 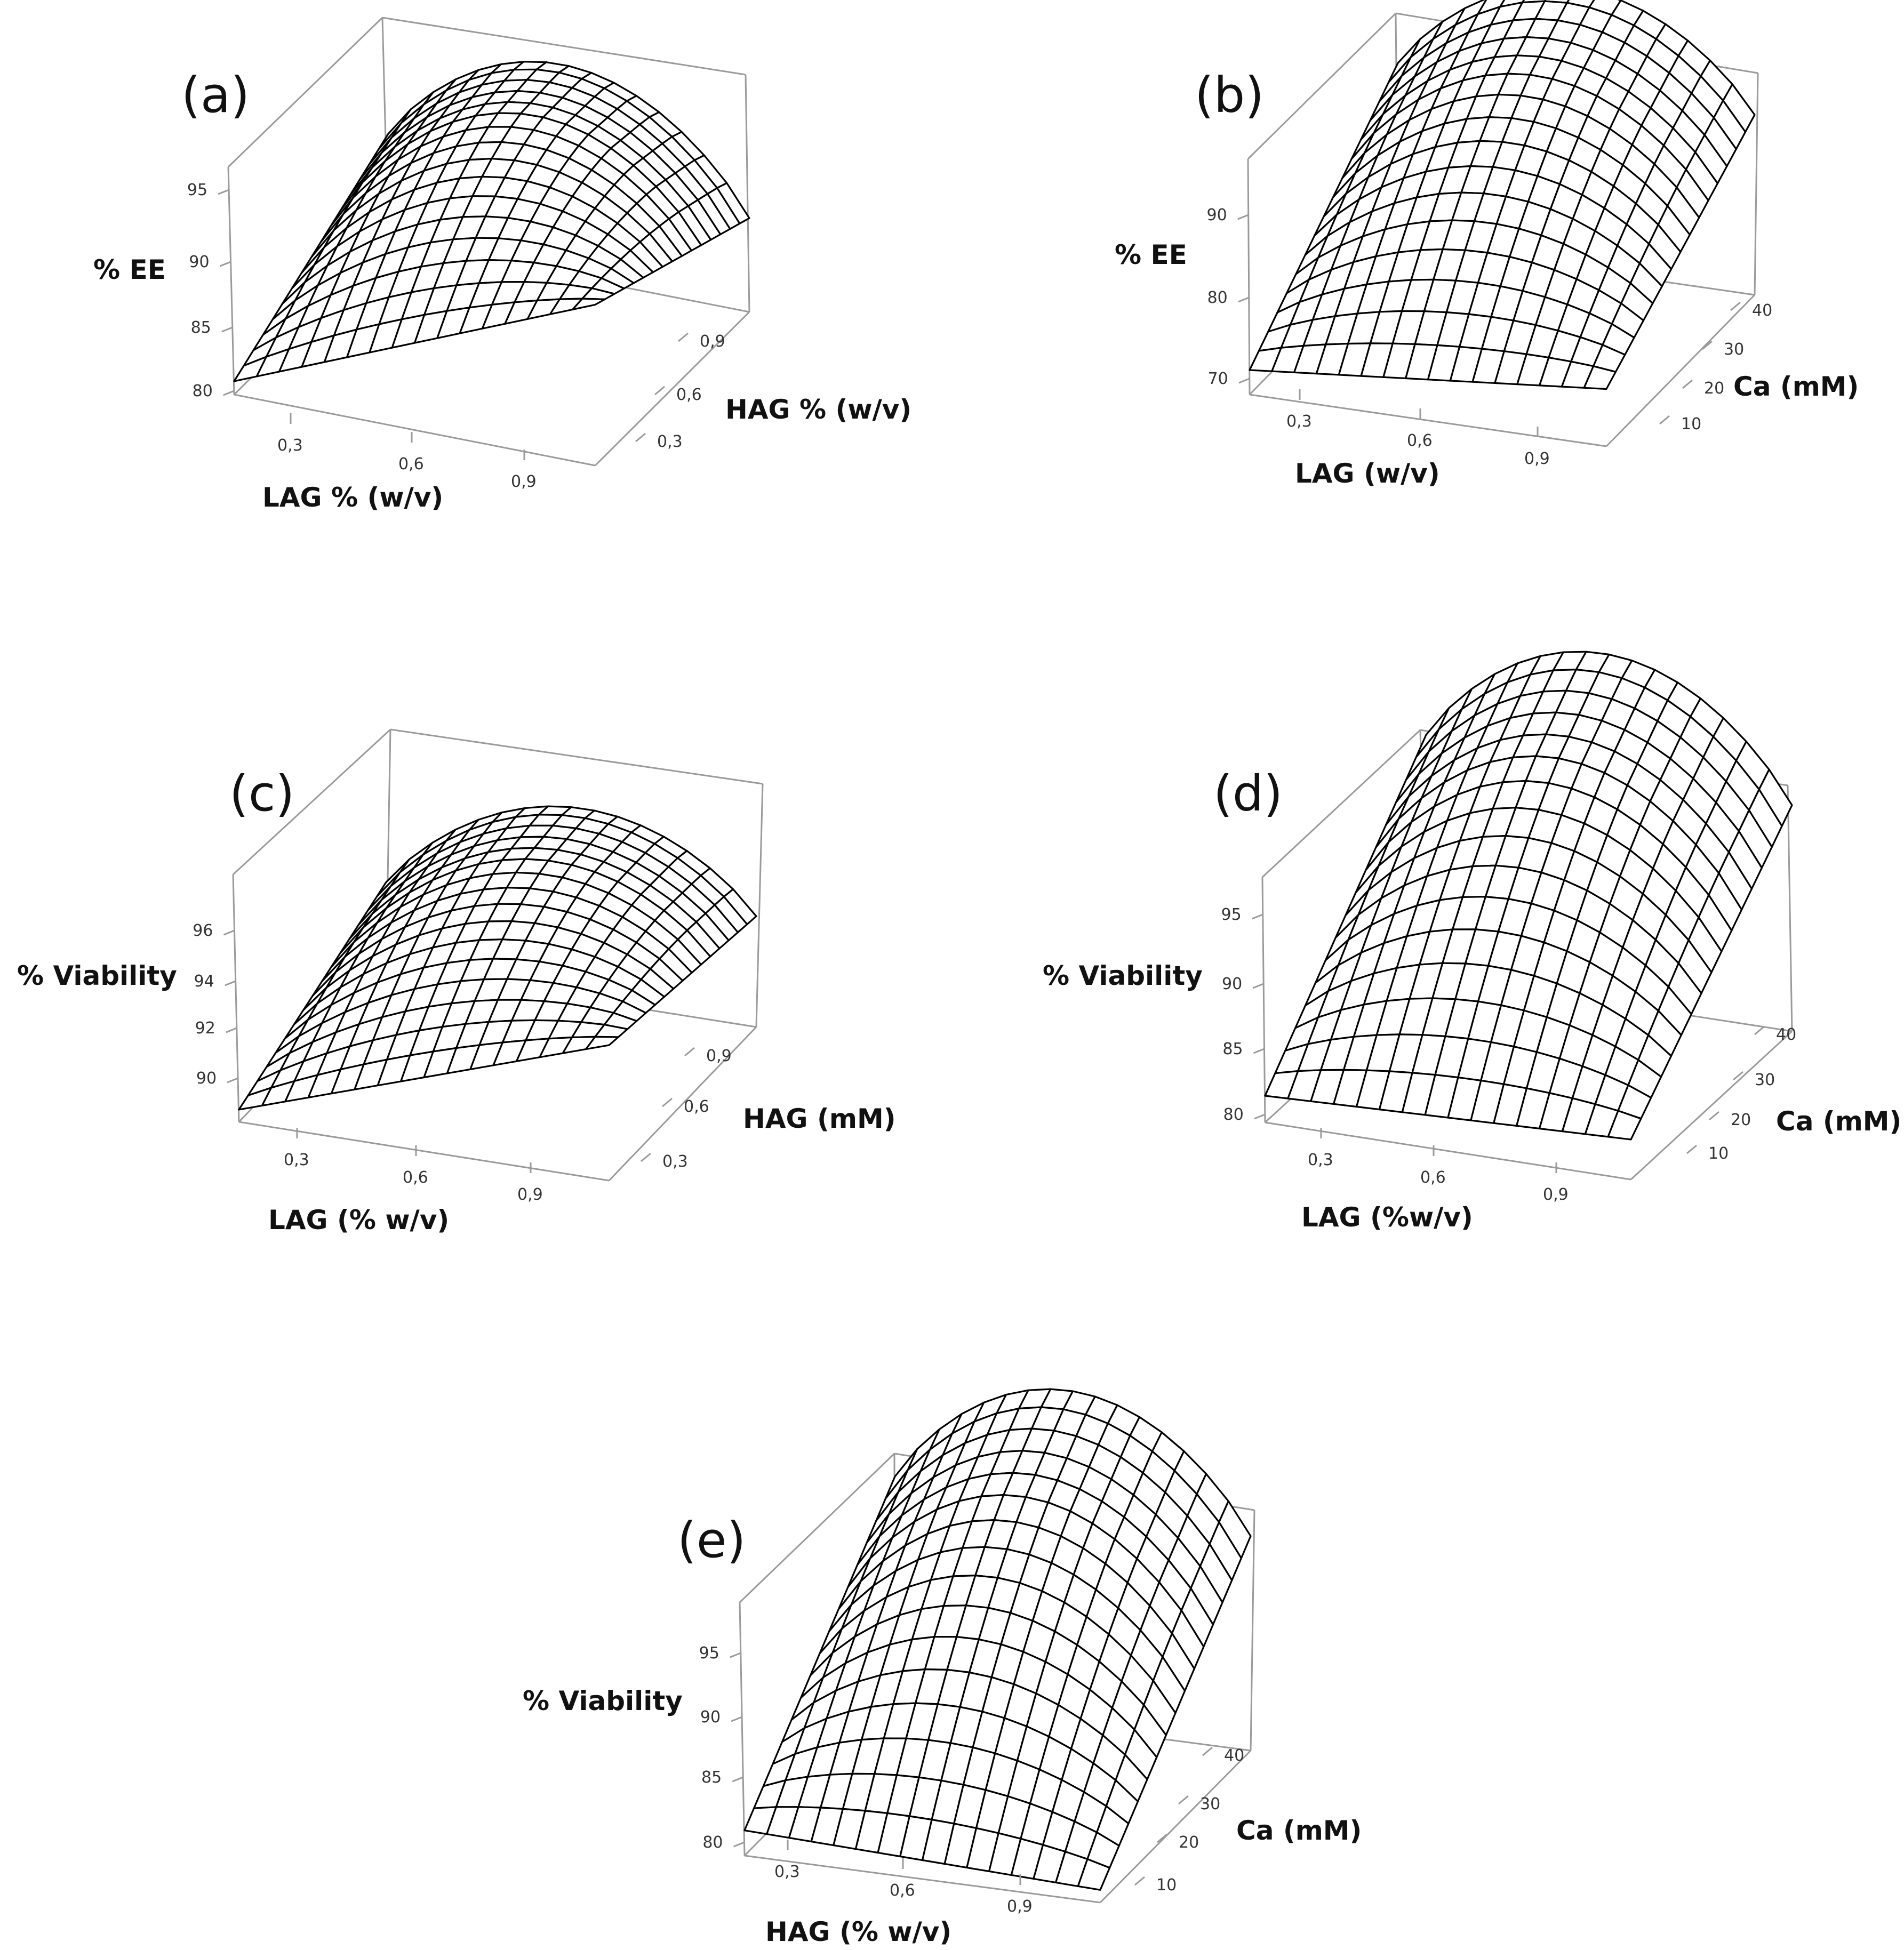 I want to click on x-axis-label: LAG % (w/v), so click(x=352, y=498).